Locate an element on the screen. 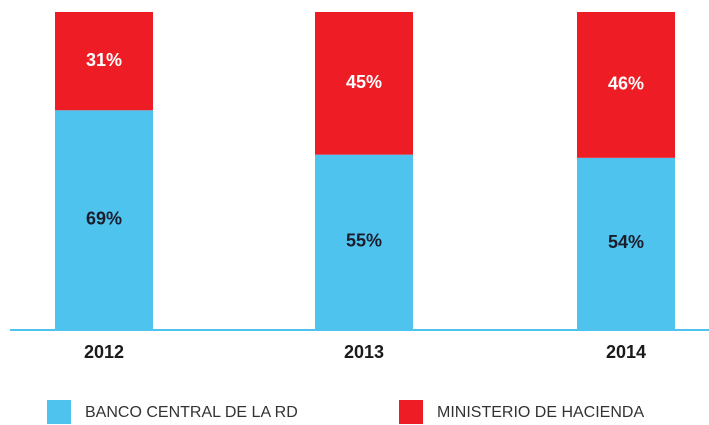 The image size is (709, 425). data-label: 31% is located at coordinates (104, 60).